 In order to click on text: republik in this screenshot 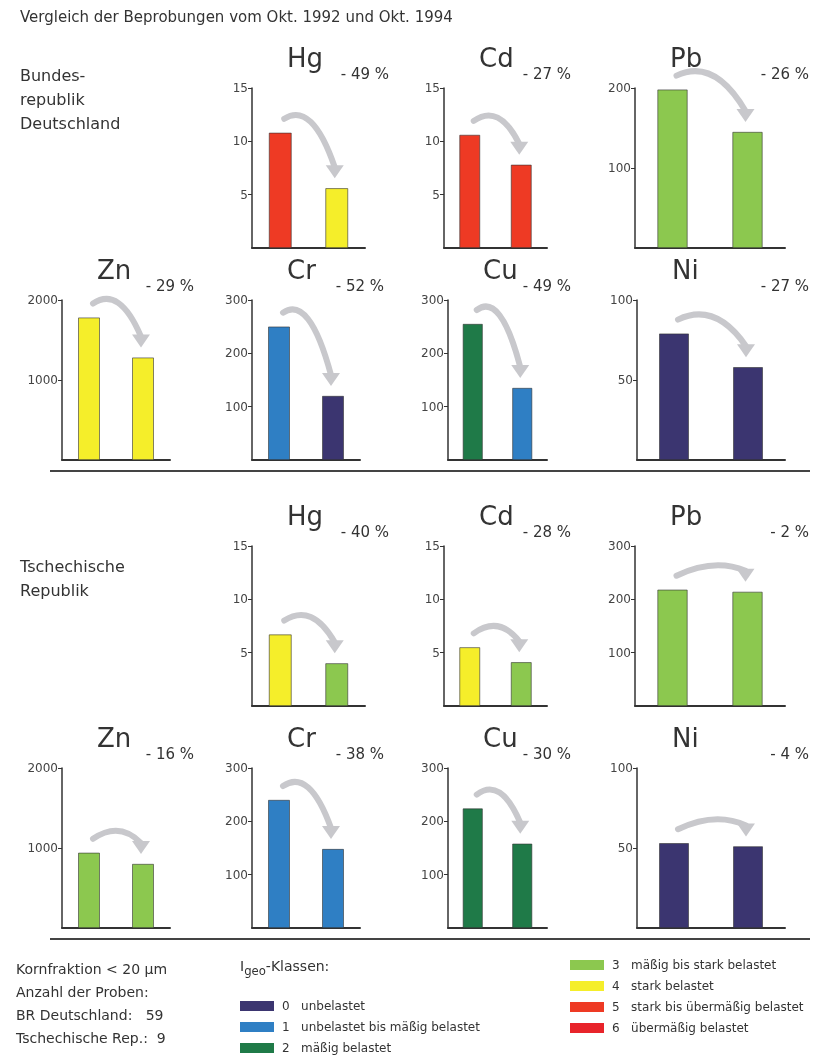, I will do `click(53, 100)`.